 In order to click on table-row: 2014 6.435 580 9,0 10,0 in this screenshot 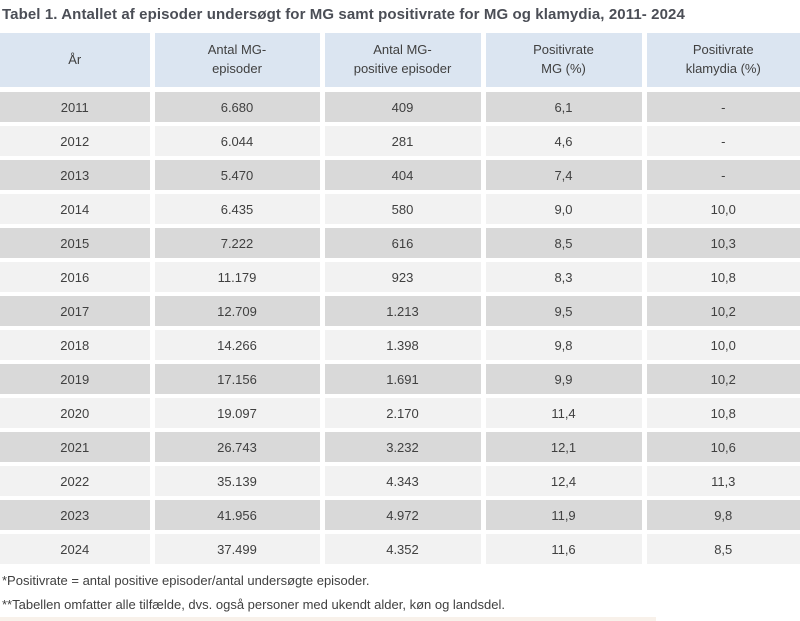, I will do `click(400, 210)`.